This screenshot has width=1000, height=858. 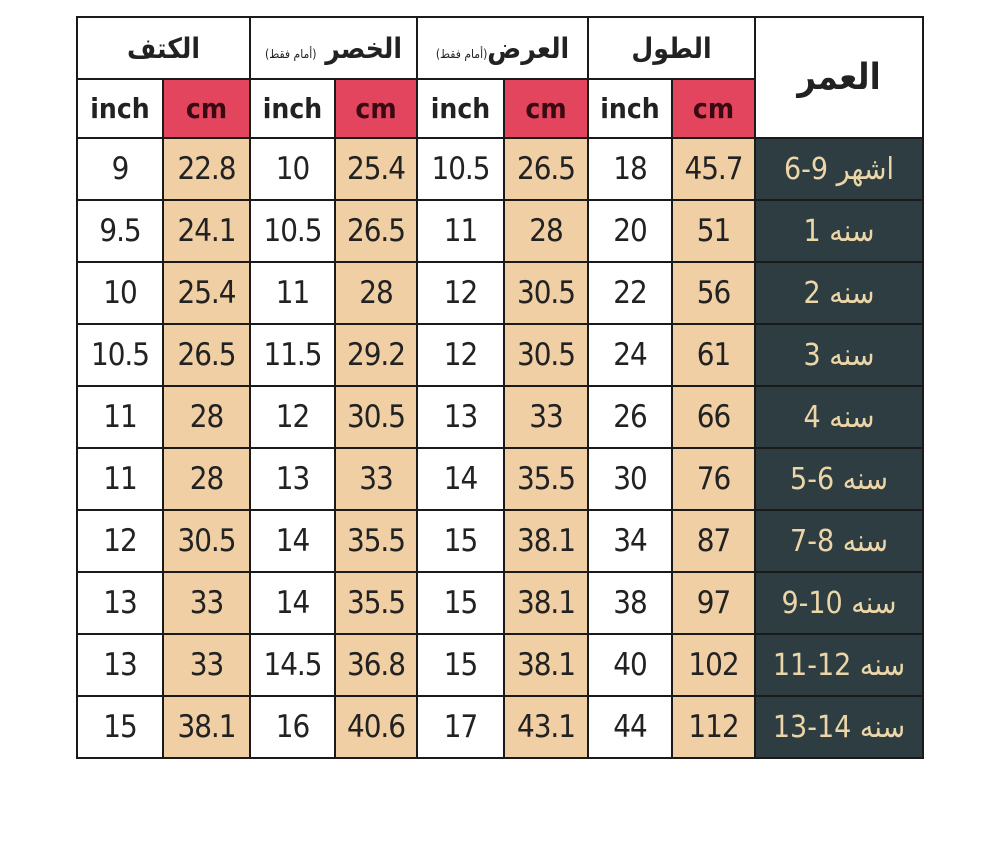 What do you see at coordinates (460, 293) in the screenshot?
I see `cell-width-in: 12` at bounding box center [460, 293].